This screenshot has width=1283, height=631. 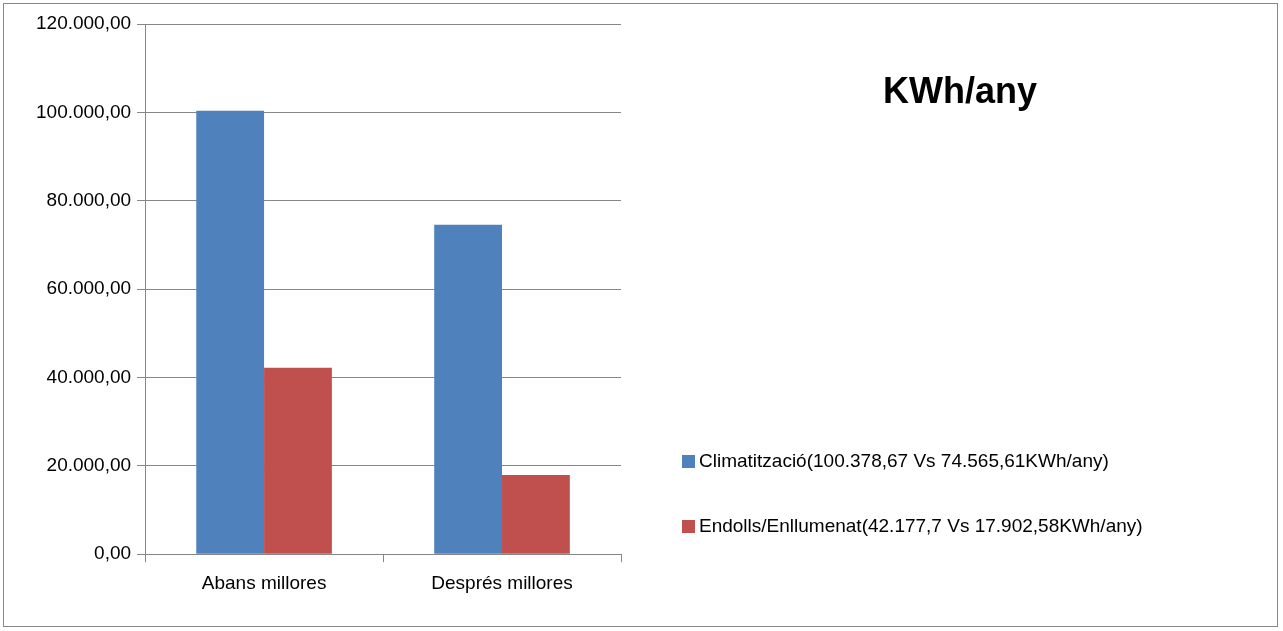 What do you see at coordinates (904, 461) in the screenshot?
I see `legend-label: Climatització(100.378,67 Vs 74.565,61KWh/any)` at bounding box center [904, 461].